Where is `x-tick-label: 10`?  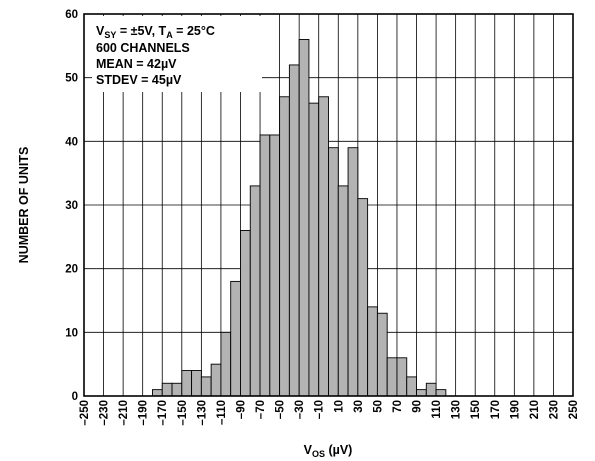
x-tick-label: 10 is located at coordinates (339, 406).